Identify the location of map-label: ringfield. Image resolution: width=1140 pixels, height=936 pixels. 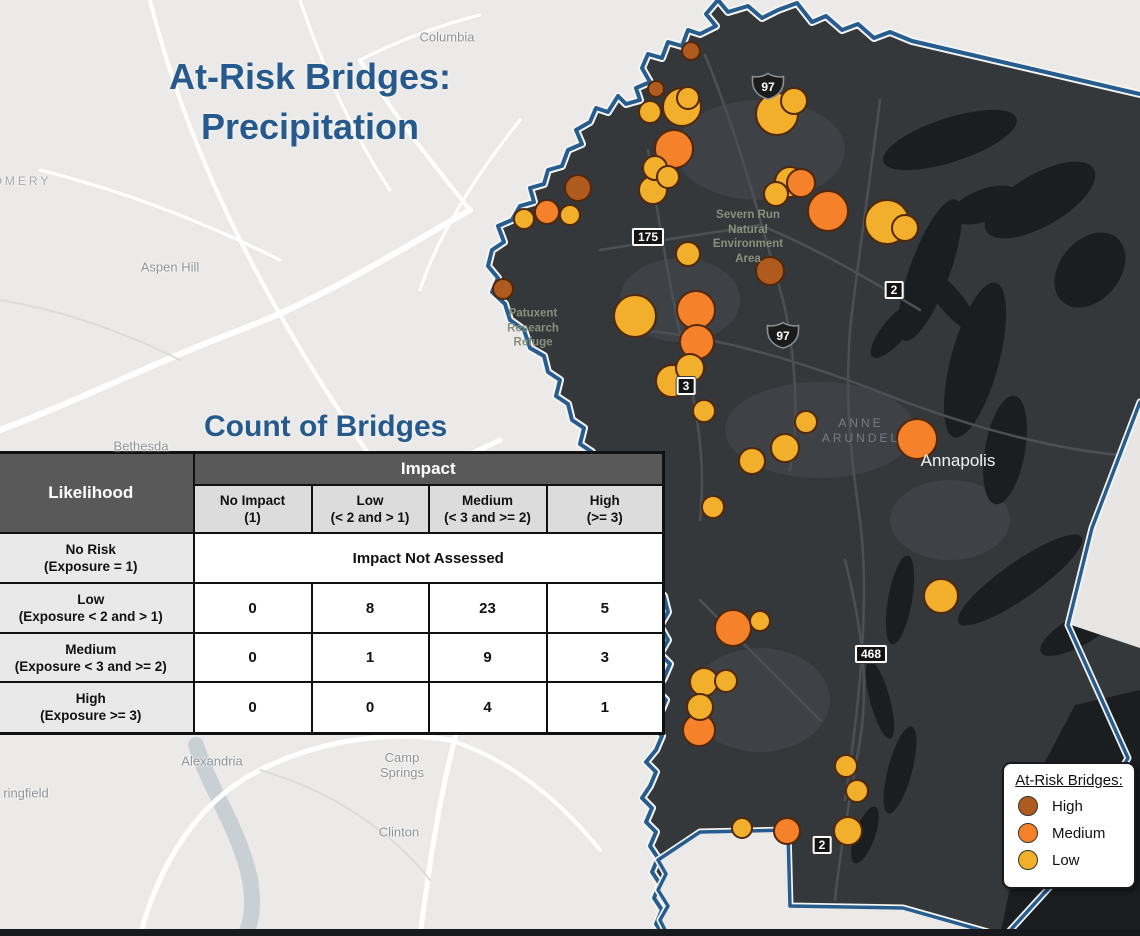
(26, 793).